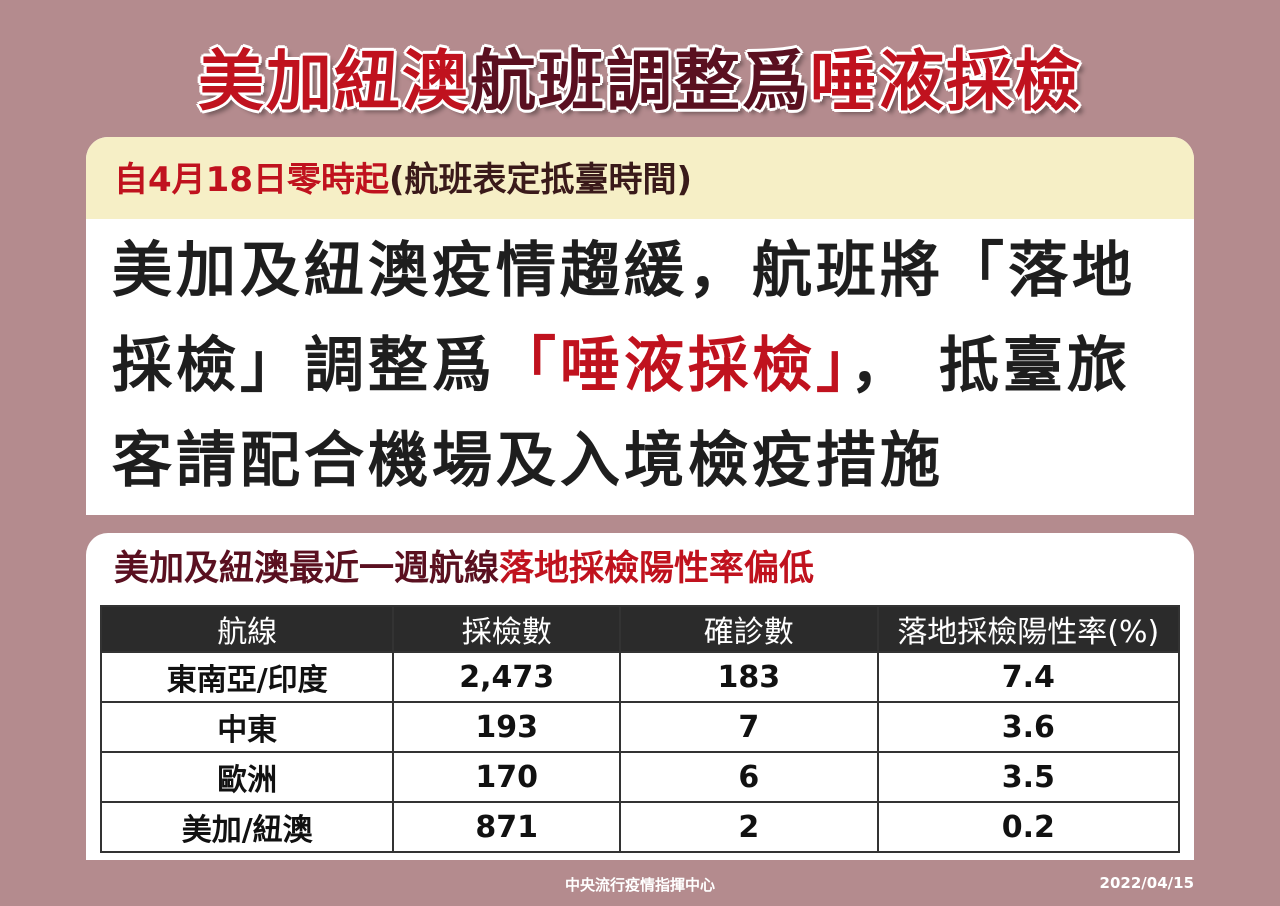  I want to click on text-segment: 採檢」調整爲, so click(304, 366).